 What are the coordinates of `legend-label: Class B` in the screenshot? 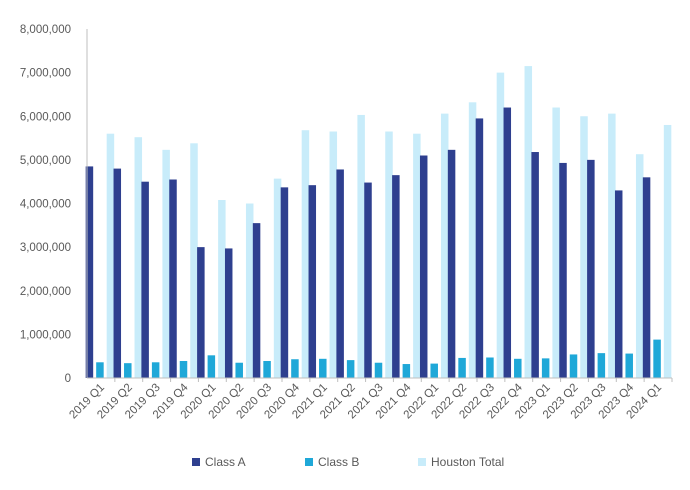 It's located at (339, 462).